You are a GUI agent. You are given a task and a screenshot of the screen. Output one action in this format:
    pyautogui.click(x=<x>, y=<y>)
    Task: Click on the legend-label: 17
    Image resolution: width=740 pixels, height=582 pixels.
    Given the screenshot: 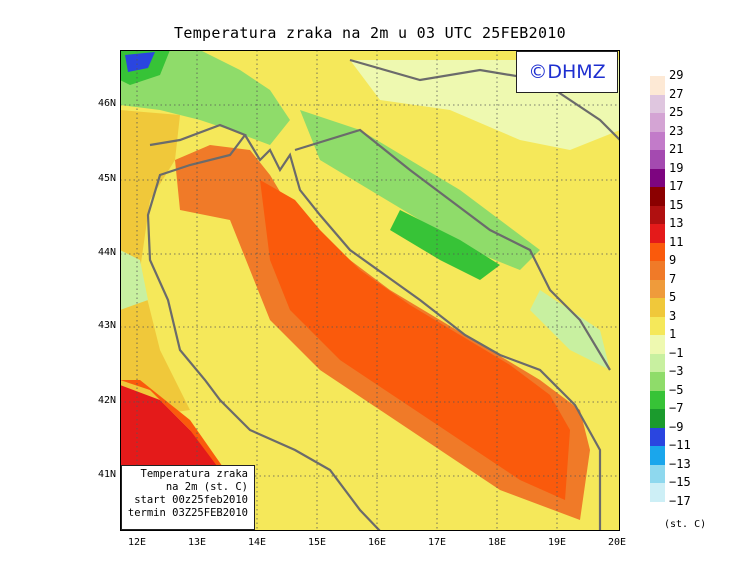 What is the action you would take?
    pyautogui.click(x=676, y=186)
    